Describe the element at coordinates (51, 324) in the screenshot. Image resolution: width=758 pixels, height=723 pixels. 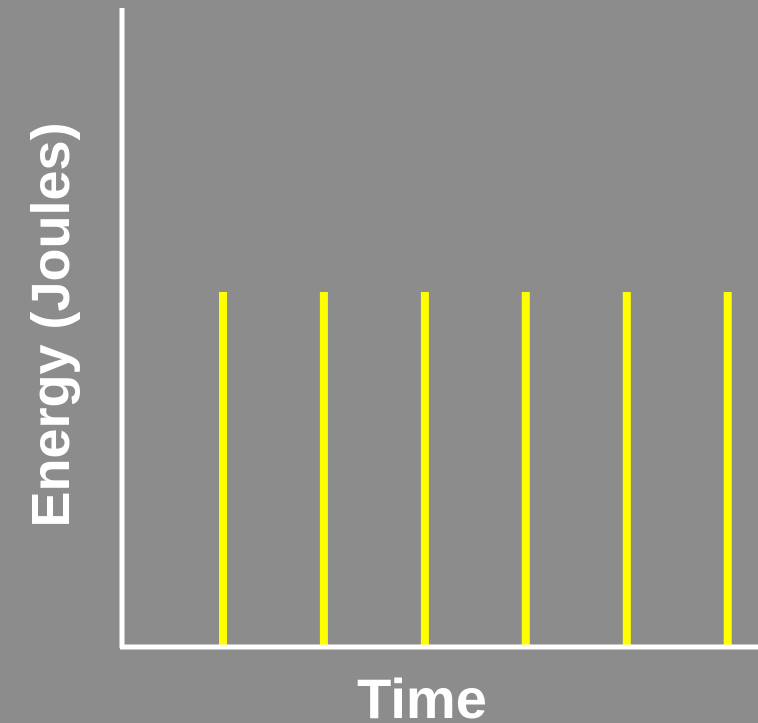
I see `y-axis-title: Energy (Joules)` at that location.